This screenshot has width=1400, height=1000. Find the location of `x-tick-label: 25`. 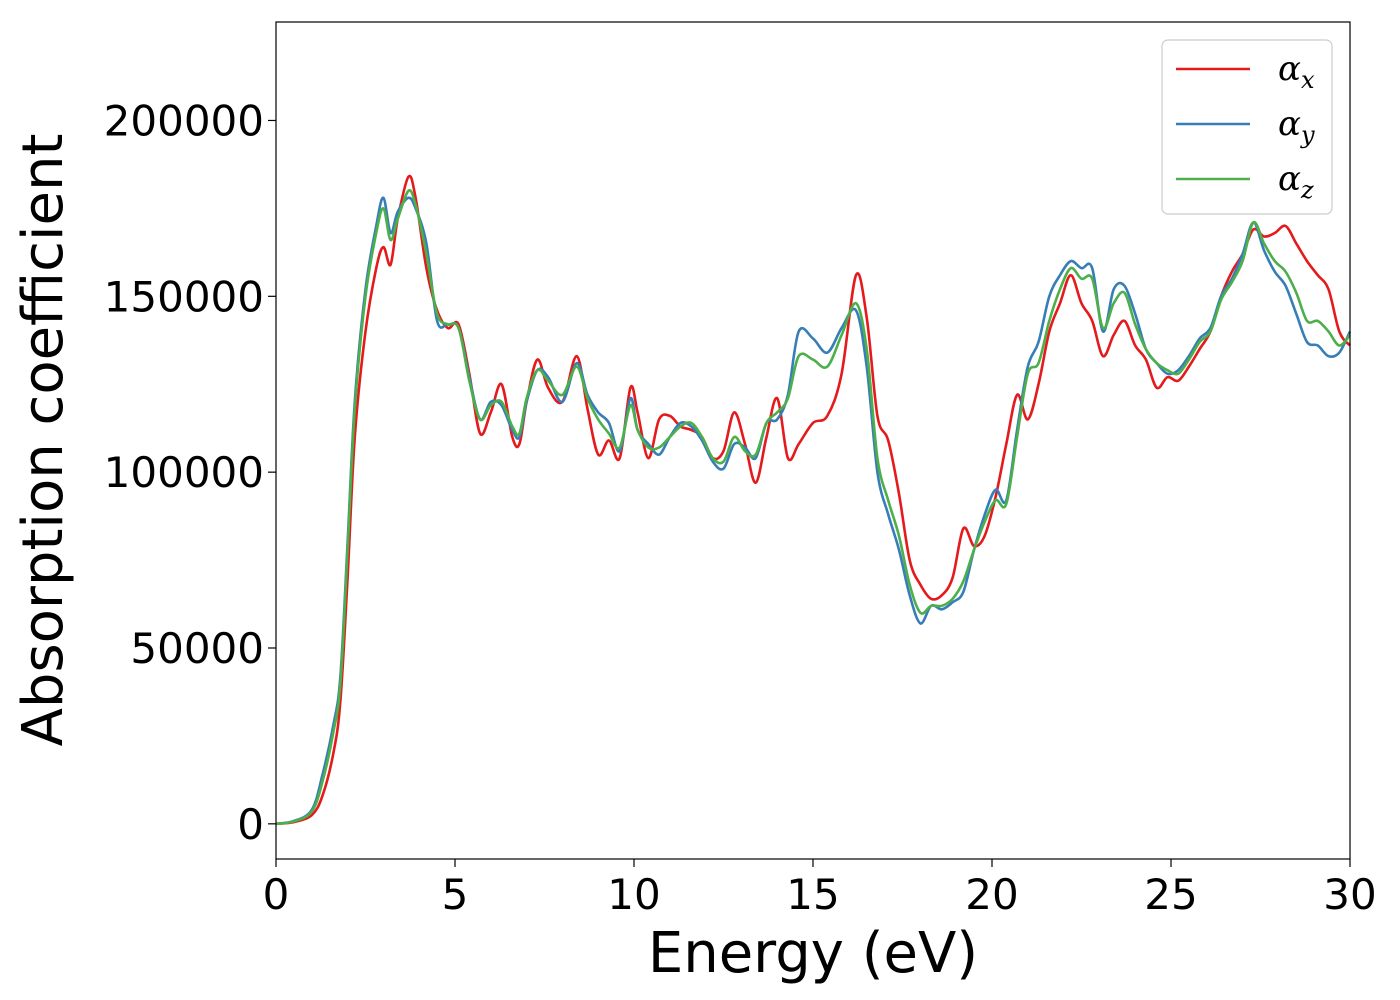

x-tick-label: 25 is located at coordinates (1170, 894).